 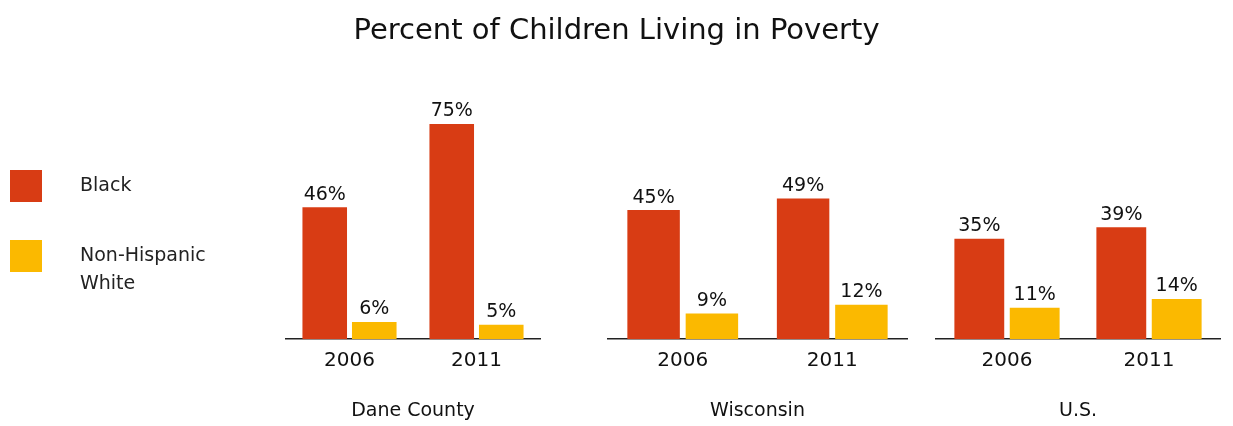 I want to click on x-axis-title: Wisconsin, so click(x=757, y=408).